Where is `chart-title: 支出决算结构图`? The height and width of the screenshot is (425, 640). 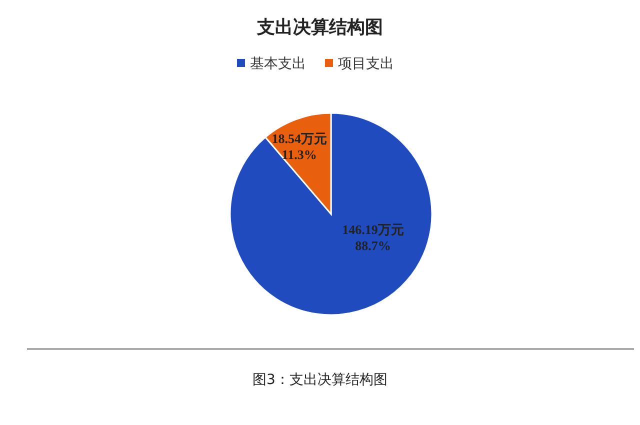
chart-title: 支出决算结构图 is located at coordinates (319, 27).